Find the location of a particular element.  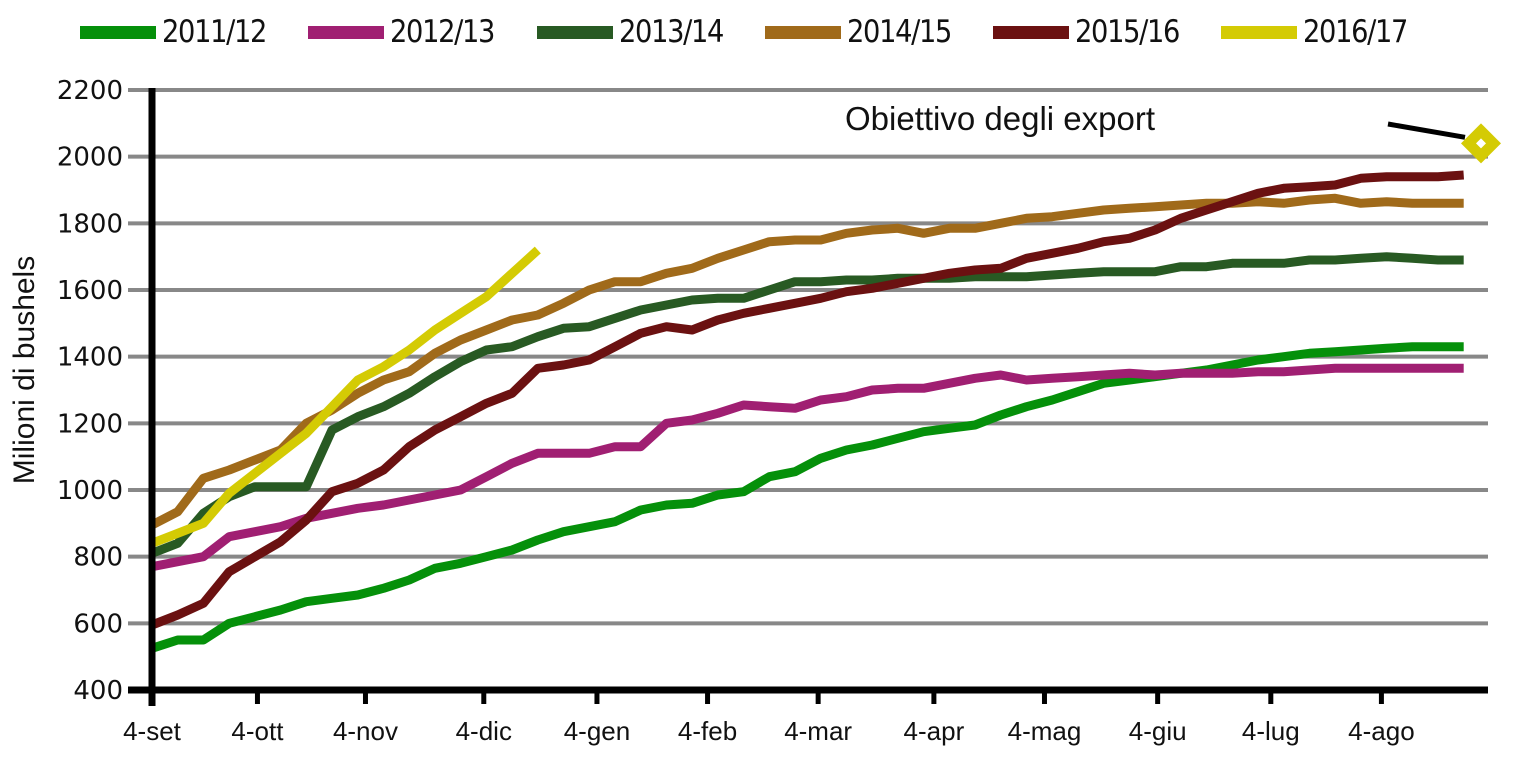

diamond-marker-center is located at coordinates (1481, 143).